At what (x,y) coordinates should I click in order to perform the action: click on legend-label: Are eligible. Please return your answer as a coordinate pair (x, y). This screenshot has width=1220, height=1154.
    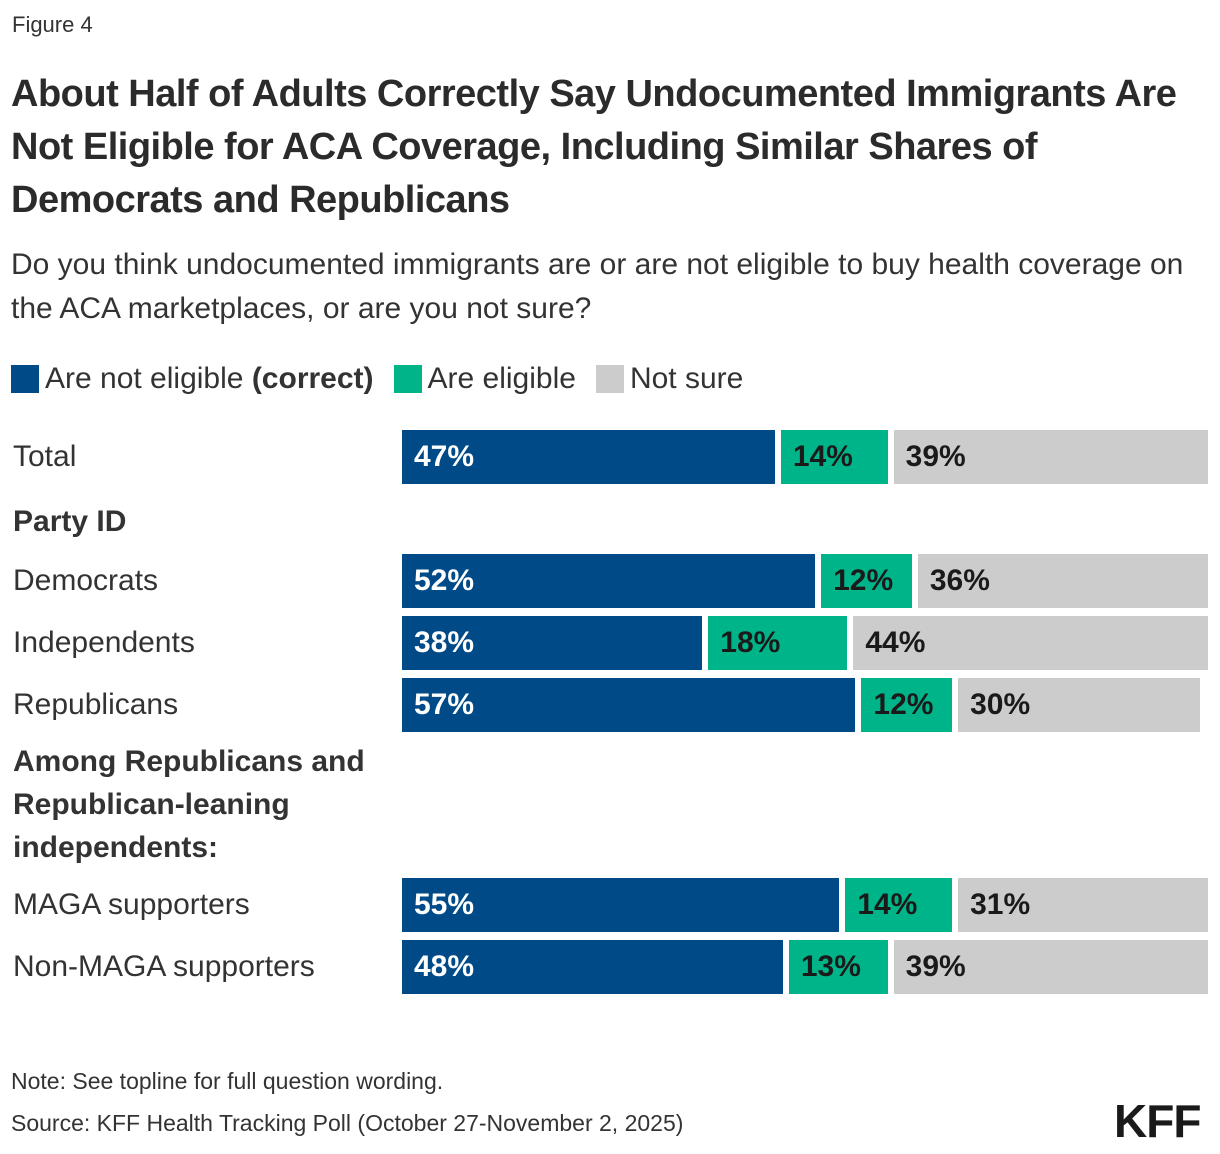
    Looking at the image, I should click on (501, 378).